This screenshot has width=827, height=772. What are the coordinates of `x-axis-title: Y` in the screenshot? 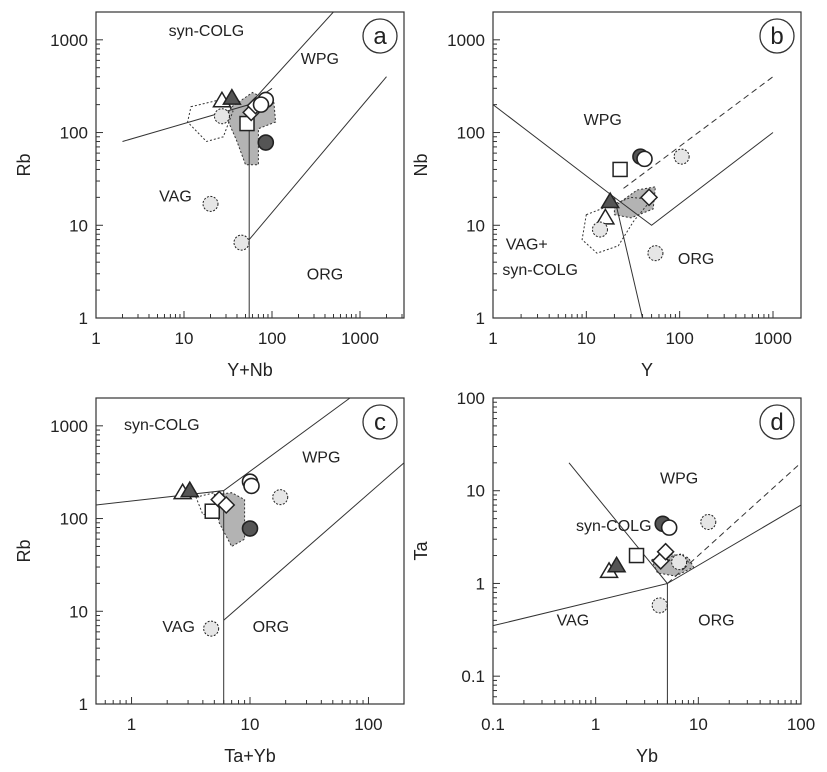 It's located at (647, 370).